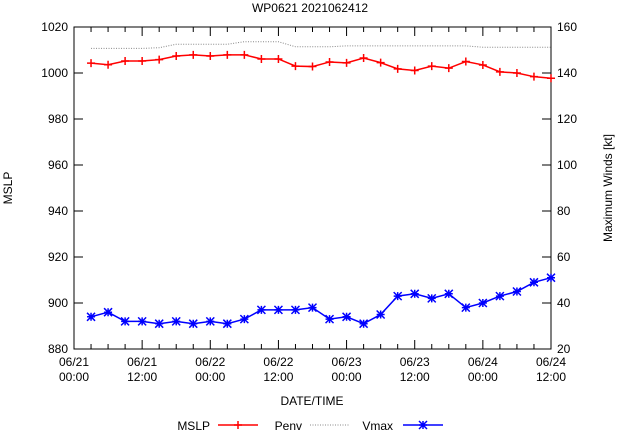 This screenshot has width=619, height=432. What do you see at coordinates (564, 211) in the screenshot?
I see `y2-tick-label: 80` at bounding box center [564, 211].